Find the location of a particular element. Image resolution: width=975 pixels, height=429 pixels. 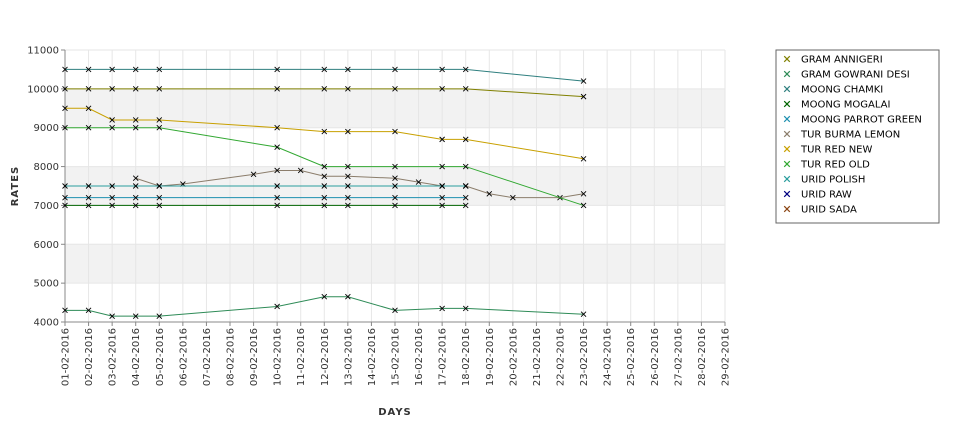

x-tick-label: 24-02-2016 is located at coordinates (608, 357).